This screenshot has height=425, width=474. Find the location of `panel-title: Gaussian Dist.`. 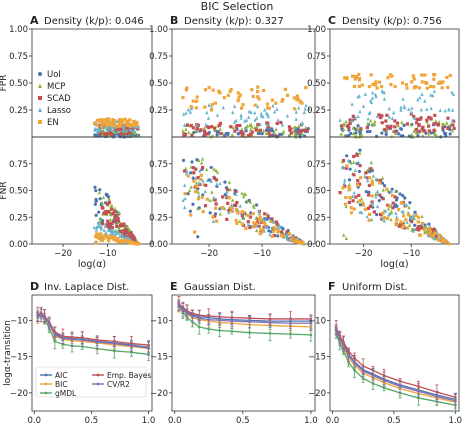

panel-title: Gaussian Dist. is located at coordinates (220, 287).